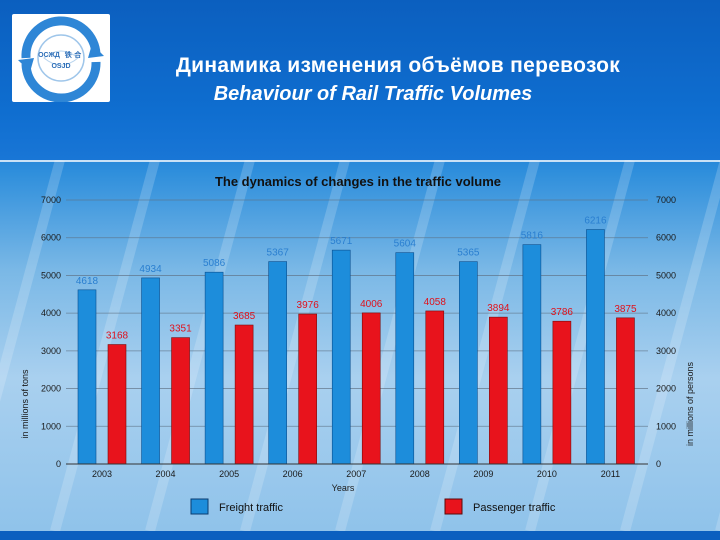 The height and width of the screenshot is (540, 720). I want to click on freight-value-label: 6216, so click(595, 221).